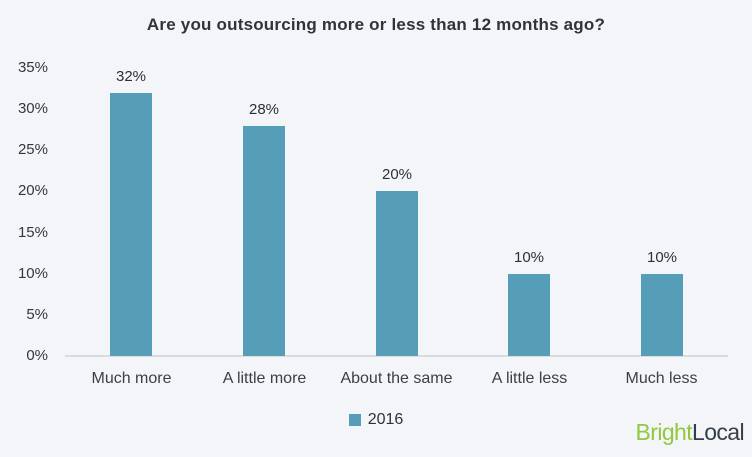 The image size is (752, 457). I want to click on legend-label: 2016, so click(385, 419).